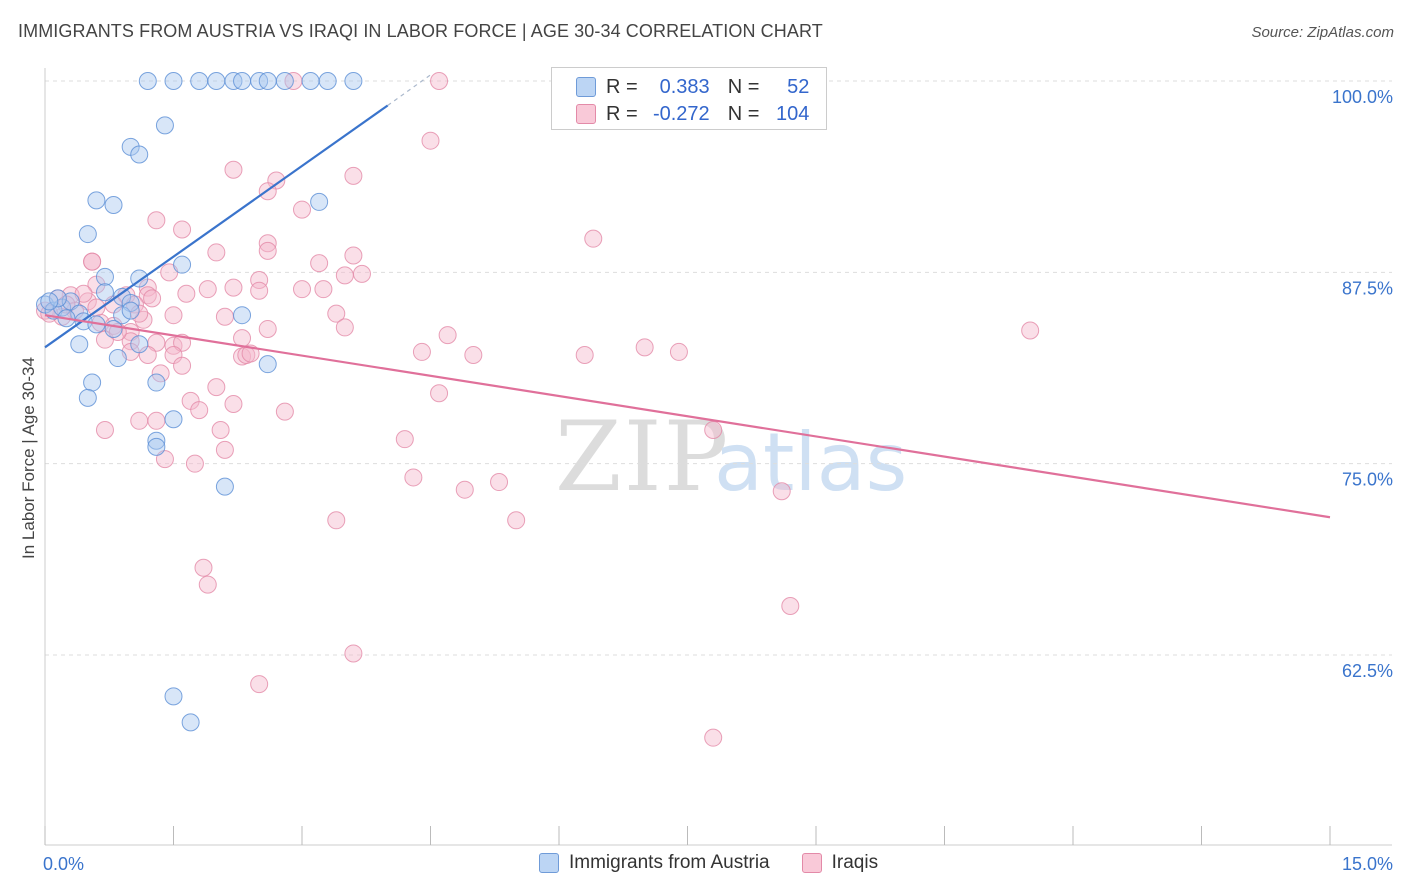 This screenshot has height=892, width=1406. I want to click on x-tick-label: 15.0%, so click(1367, 864).